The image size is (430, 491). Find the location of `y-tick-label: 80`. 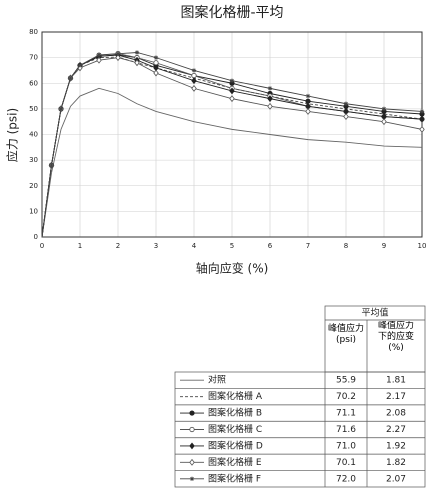

y-tick-label: 80 is located at coordinates (33, 32).